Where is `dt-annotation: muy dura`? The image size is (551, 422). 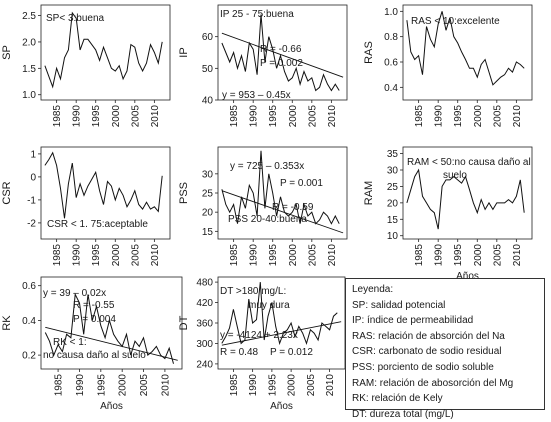
dt-annotation: muy dura is located at coordinates (269, 305).